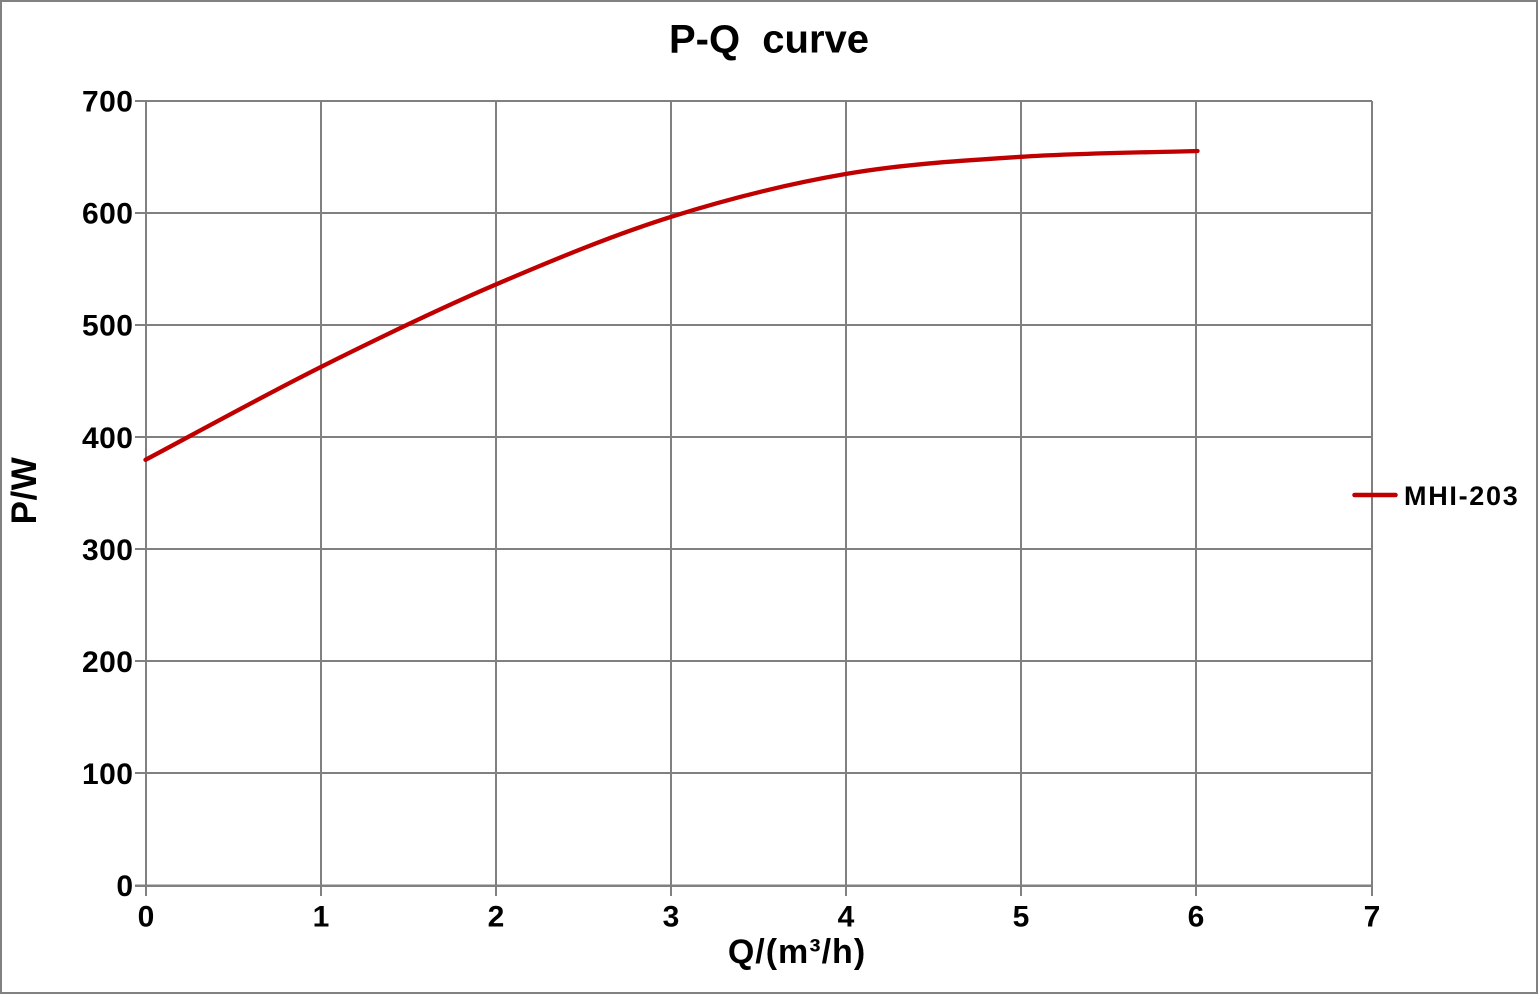  What do you see at coordinates (108, 326) in the screenshot?
I see `svg-text: 500` at bounding box center [108, 326].